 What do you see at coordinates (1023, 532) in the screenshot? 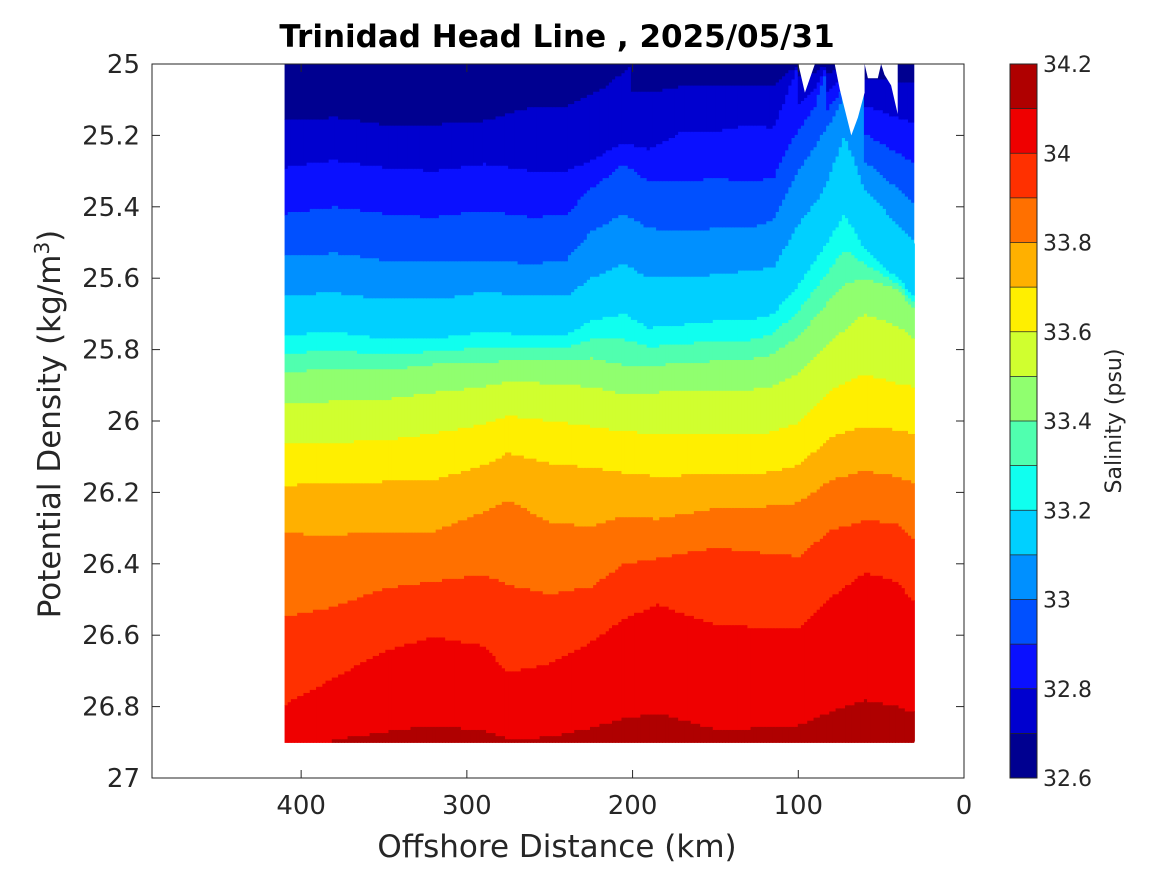
I see `colorbar-swatch` at bounding box center [1023, 532].